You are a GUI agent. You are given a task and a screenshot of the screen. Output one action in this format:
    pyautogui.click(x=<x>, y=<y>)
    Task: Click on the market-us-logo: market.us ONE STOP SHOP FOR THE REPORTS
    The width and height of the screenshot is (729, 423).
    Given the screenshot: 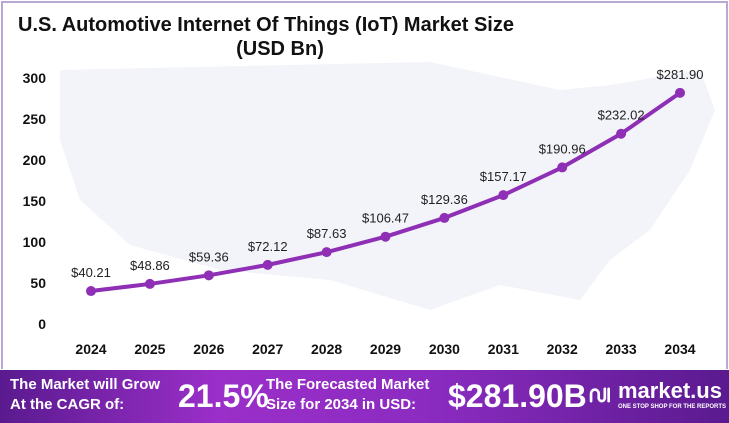 What is the action you would take?
    pyautogui.click(x=657, y=395)
    